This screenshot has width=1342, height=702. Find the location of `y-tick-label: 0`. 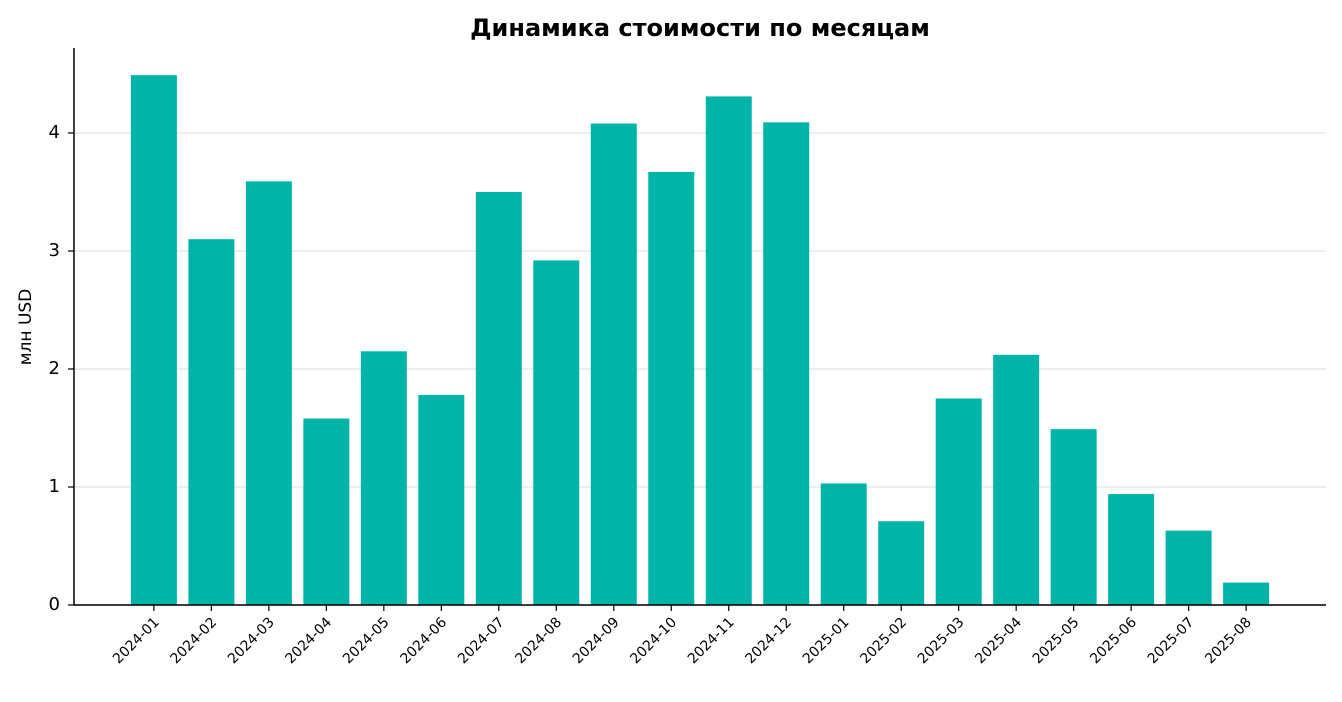

y-tick-label: 0 is located at coordinates (54, 604).